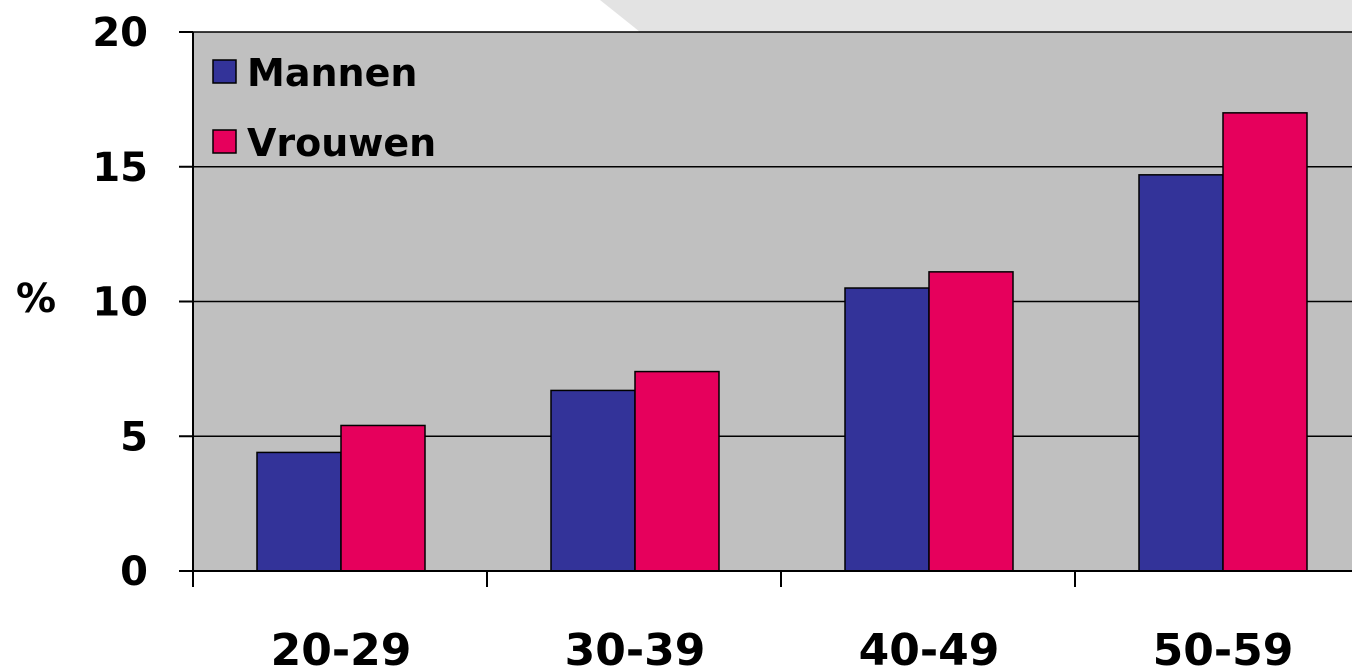 The height and width of the screenshot is (671, 1352). I want to click on legend-label-mannen: Mannen, so click(332, 73).